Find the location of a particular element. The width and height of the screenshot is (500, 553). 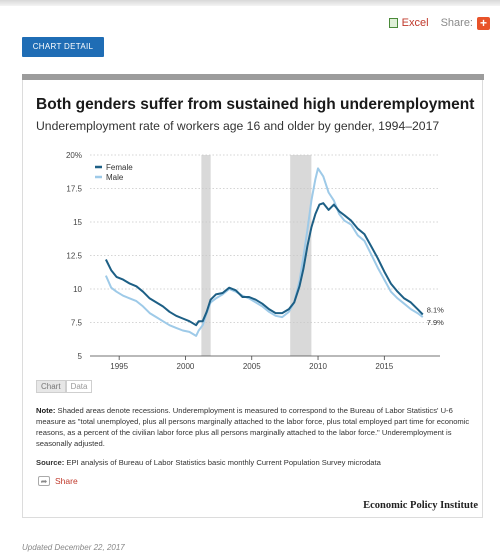

y-tick-label: 5 is located at coordinates (80, 356).